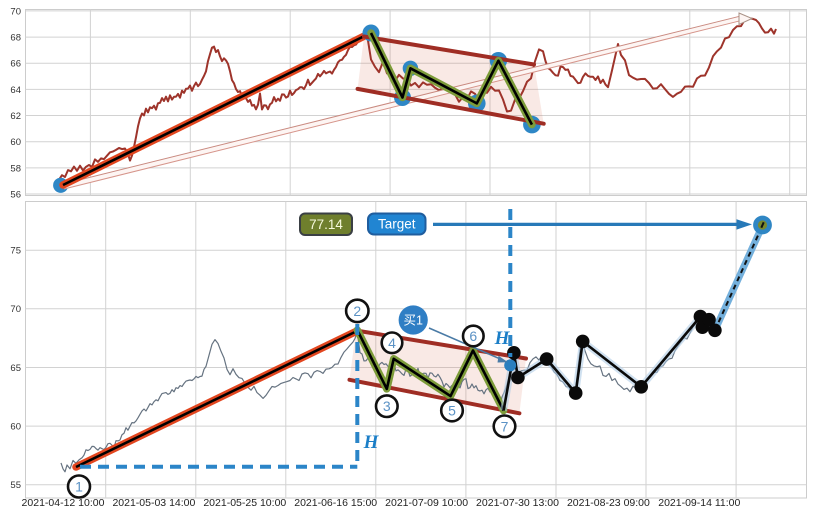  I want to click on svg-text: 买1, so click(413, 320).